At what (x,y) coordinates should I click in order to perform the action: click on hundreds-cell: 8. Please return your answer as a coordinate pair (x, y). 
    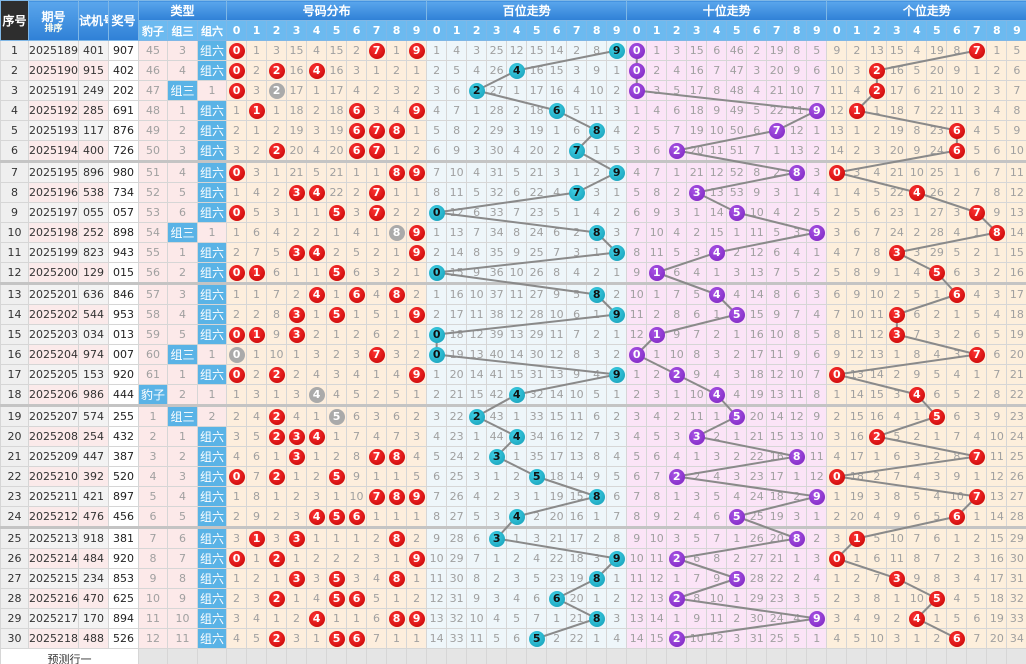
    Looking at the image, I should click on (597, 130).